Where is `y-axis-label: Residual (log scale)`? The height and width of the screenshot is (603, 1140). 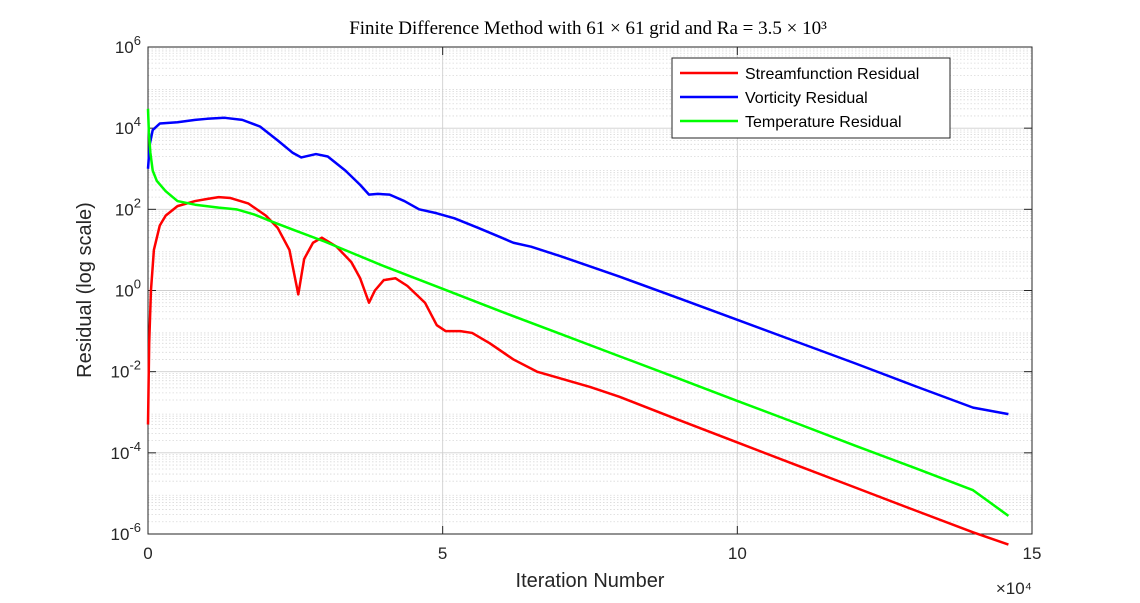
y-axis-label: Residual (log scale) is located at coordinates (85, 290).